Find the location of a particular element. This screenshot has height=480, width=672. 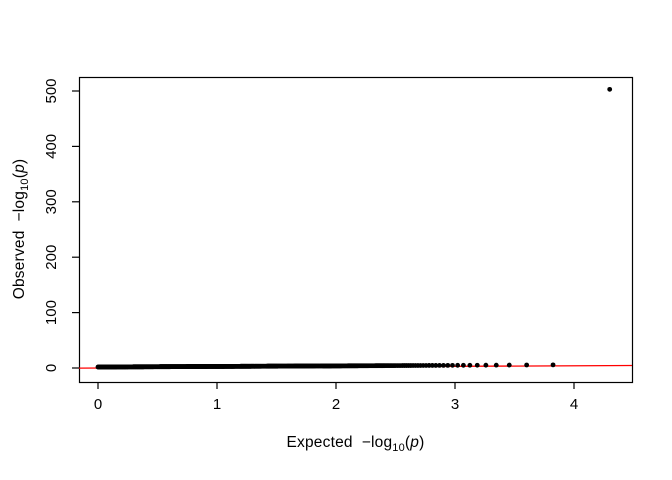

y-axis-subscript: 10 is located at coordinates (25, 184).